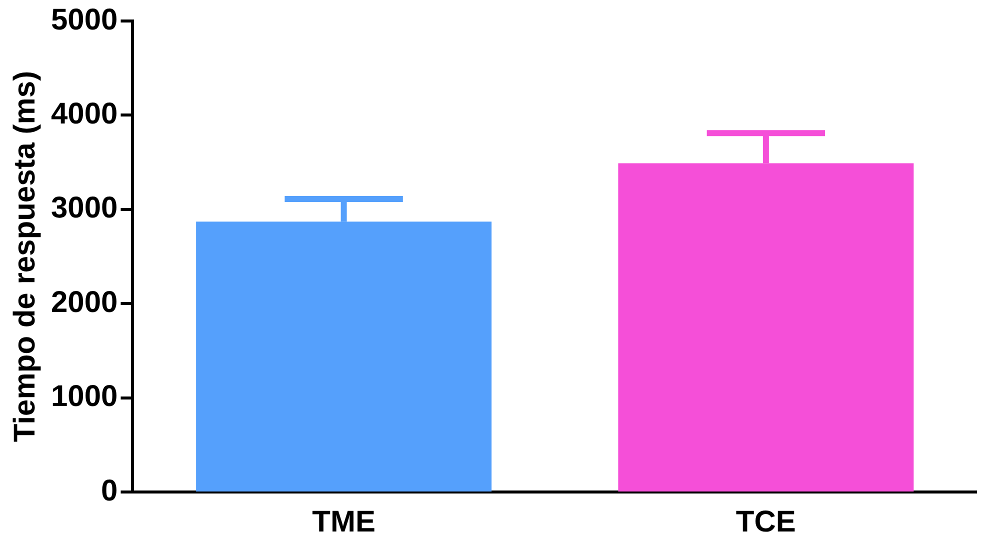 This screenshot has height=544, width=989. What do you see at coordinates (84, 19) in the screenshot?
I see `y-tick-label: 5000` at bounding box center [84, 19].